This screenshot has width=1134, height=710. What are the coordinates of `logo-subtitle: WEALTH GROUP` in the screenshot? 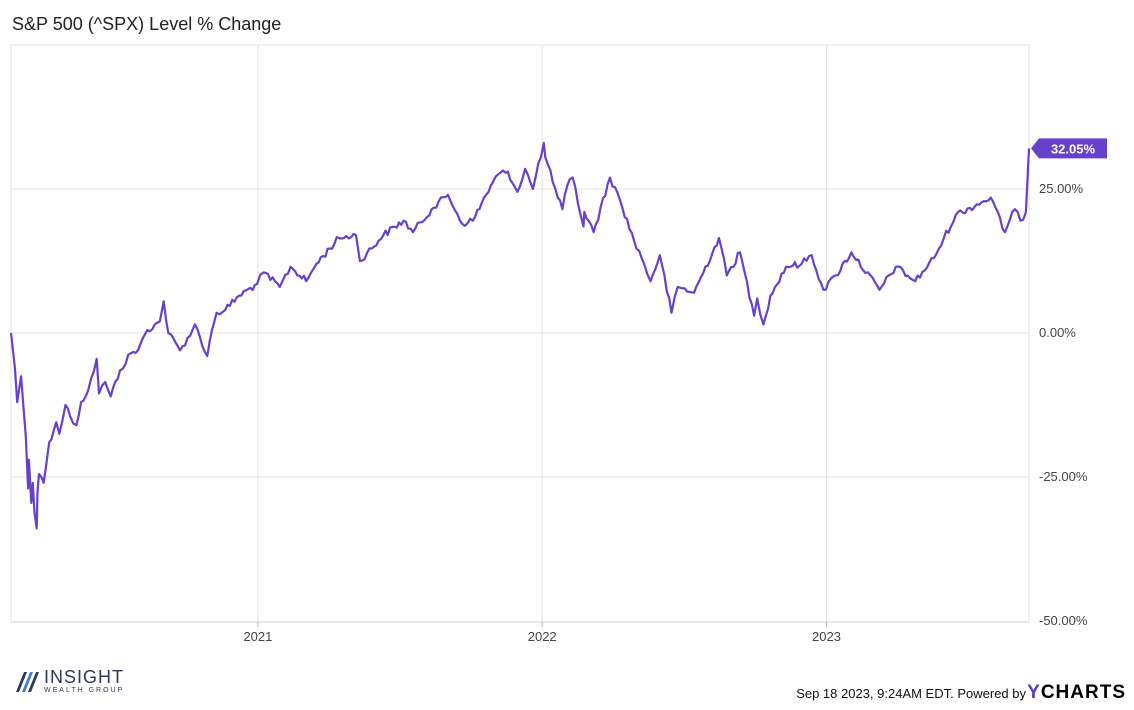 It's located at (84, 690).